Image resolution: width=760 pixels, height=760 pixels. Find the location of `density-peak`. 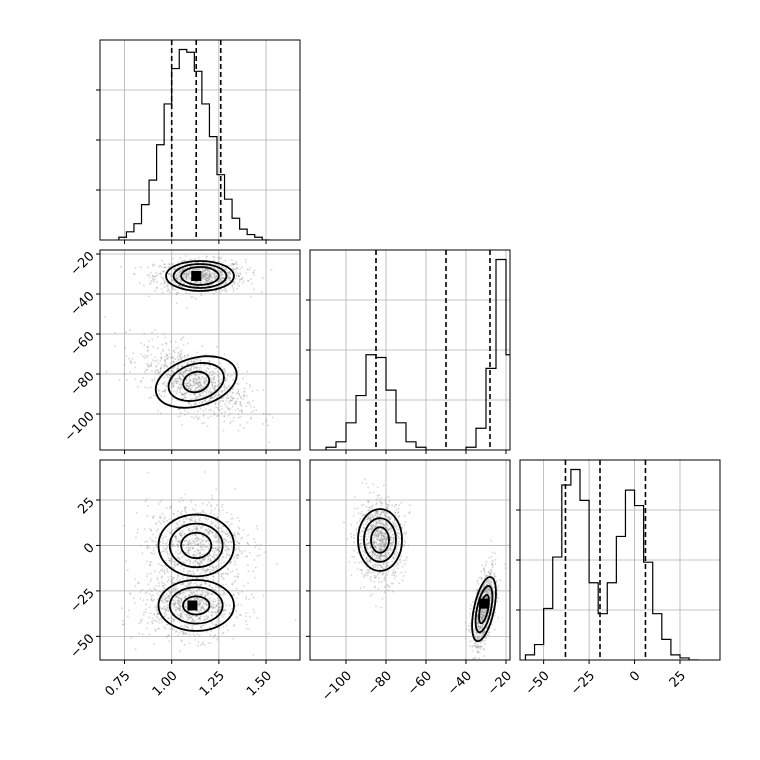

density-peak is located at coordinates (192, 605).